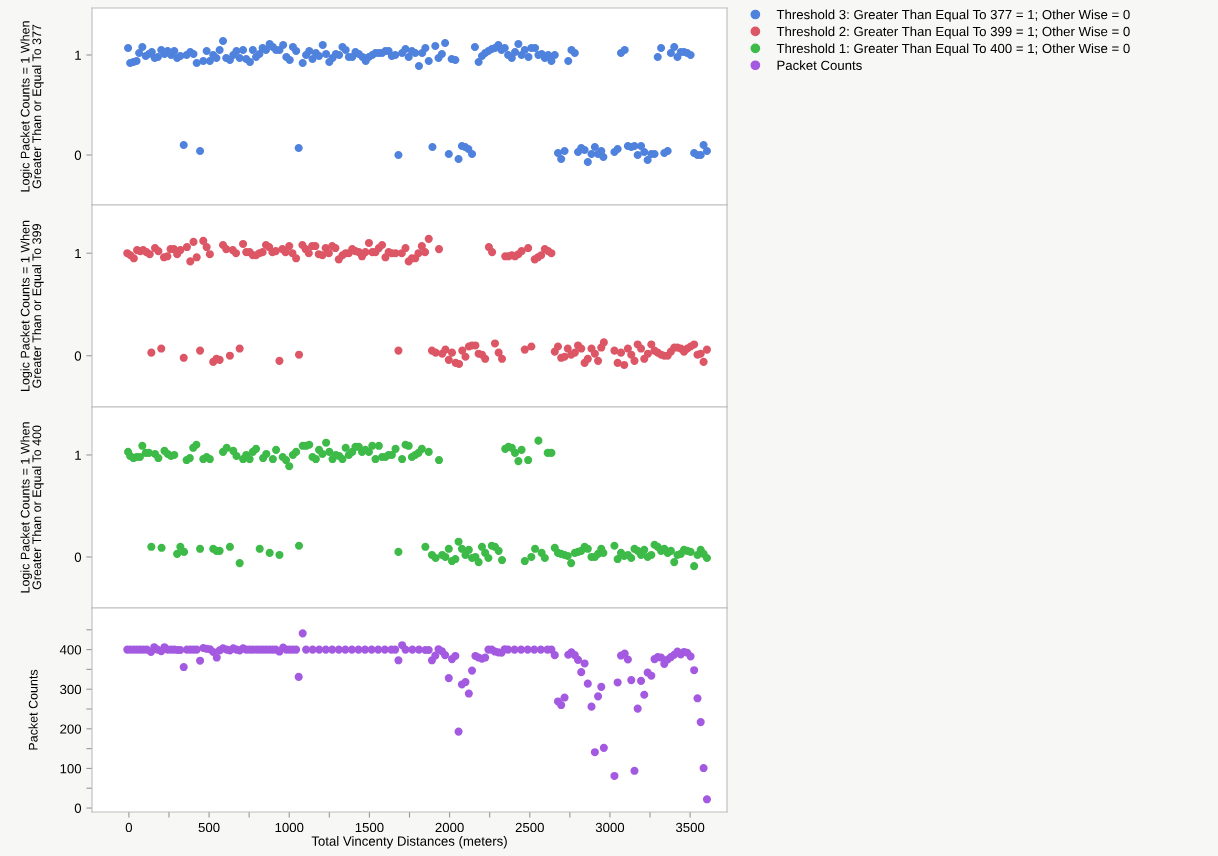 This screenshot has height=856, width=1218. I want to click on x-axis-title: Total Vincenty Distances (meters), so click(409, 842).